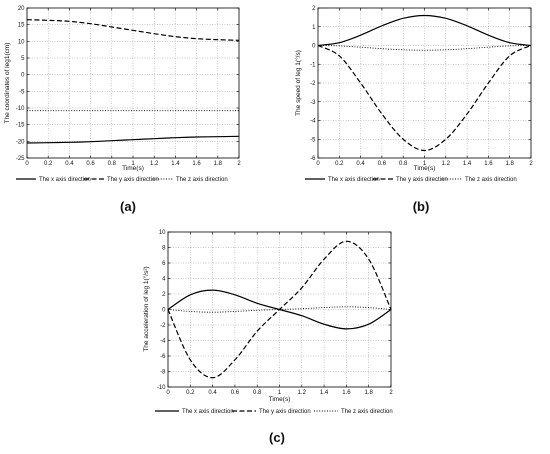  Describe the element at coordinates (164, 249) in the screenshot. I see `y-tick-label: 8` at that location.